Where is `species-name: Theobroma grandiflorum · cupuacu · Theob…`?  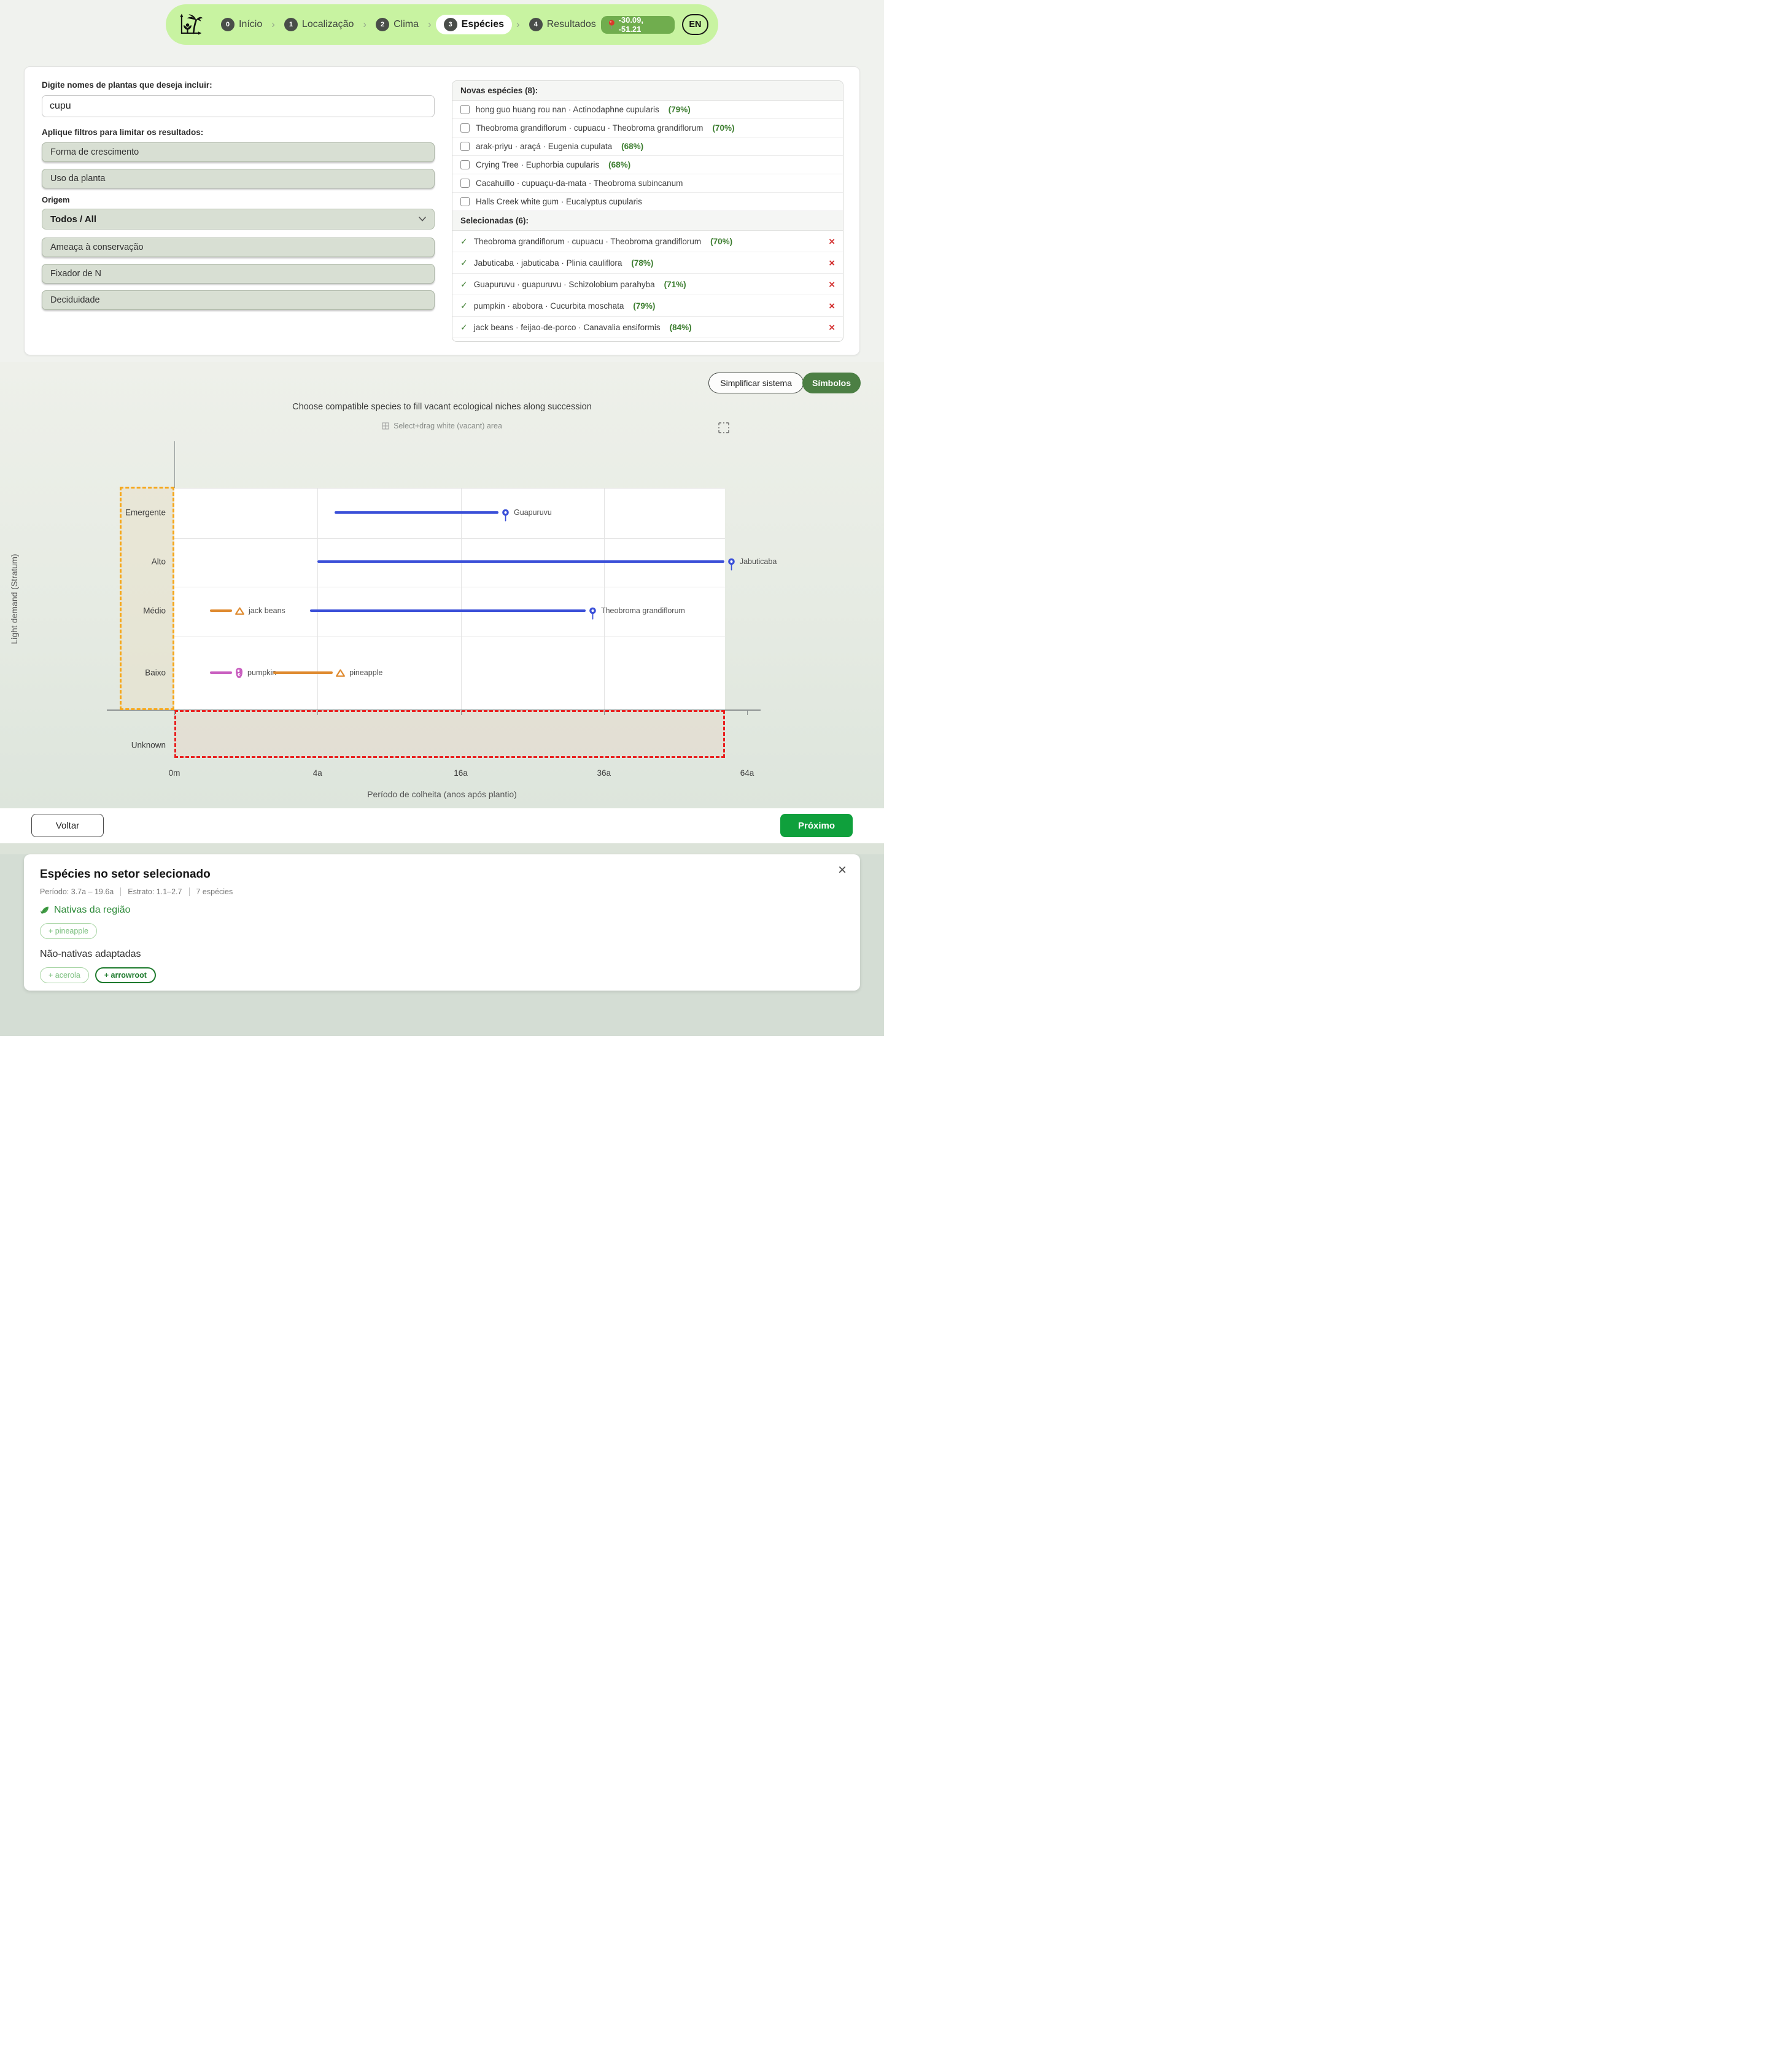
species-name: Theobroma grandiflorum · cupuacu · Theob… is located at coordinates (590, 128).